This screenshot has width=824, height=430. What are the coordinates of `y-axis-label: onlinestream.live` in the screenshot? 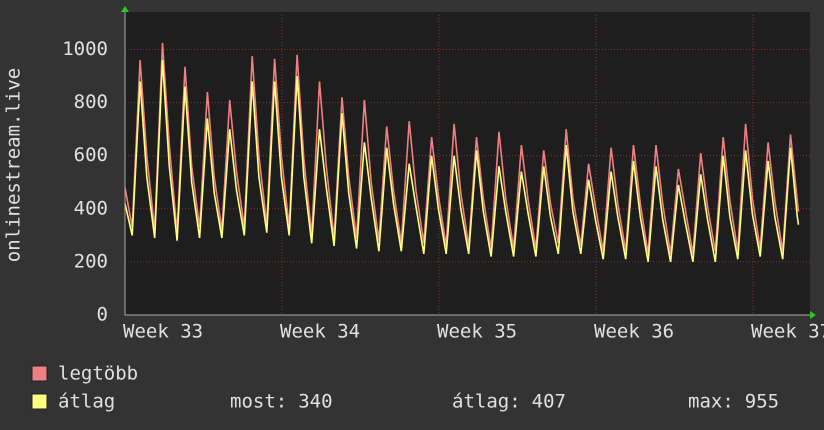 It's located at (14, 165).